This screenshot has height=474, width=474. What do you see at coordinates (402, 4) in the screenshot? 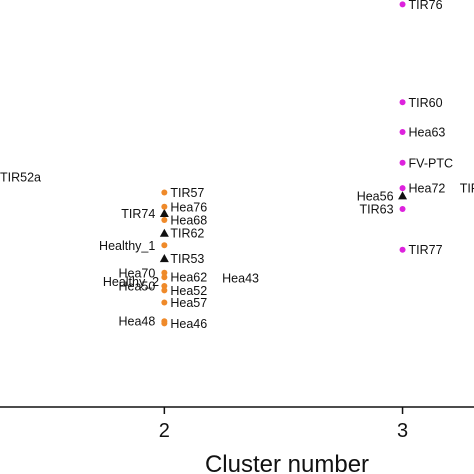
I see `point-tir76` at bounding box center [402, 4].